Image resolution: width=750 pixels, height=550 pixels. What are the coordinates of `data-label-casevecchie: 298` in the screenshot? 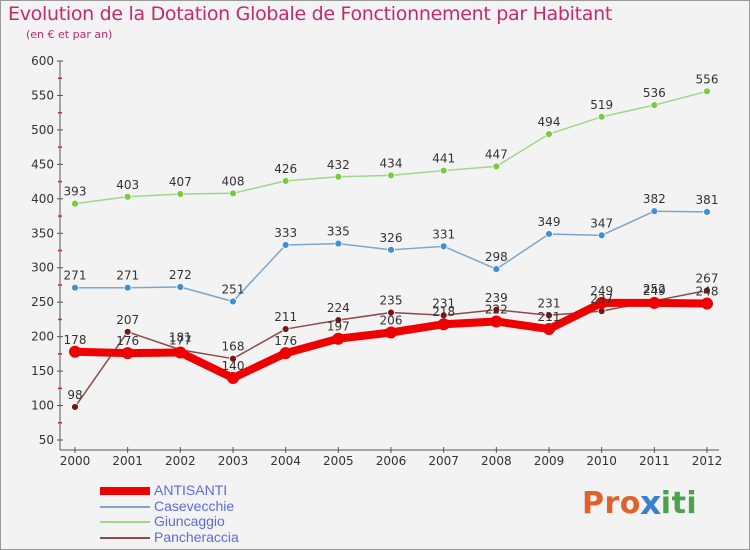 It's located at (496, 257).